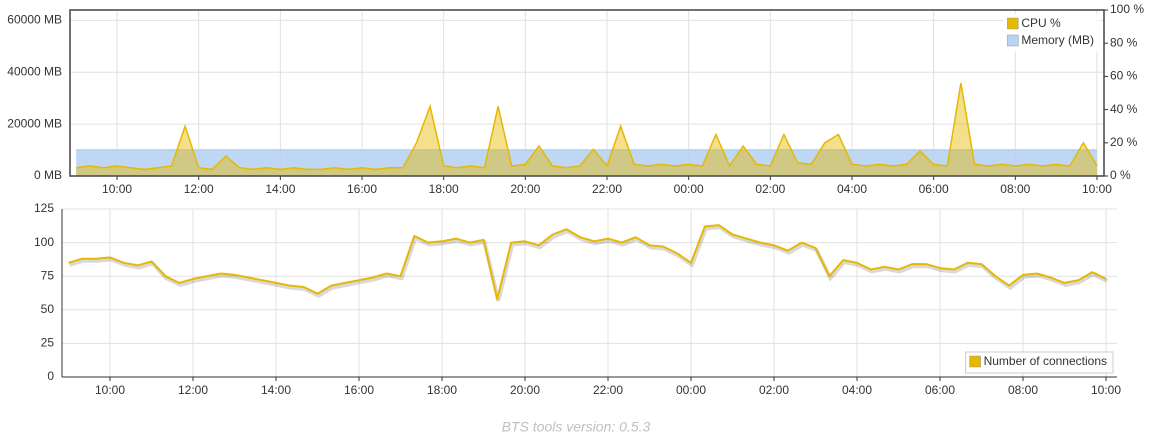 The height and width of the screenshot is (442, 1152). Describe the element at coordinates (34, 71) in the screenshot. I see `y-tick-label: 40000 MB` at that location.